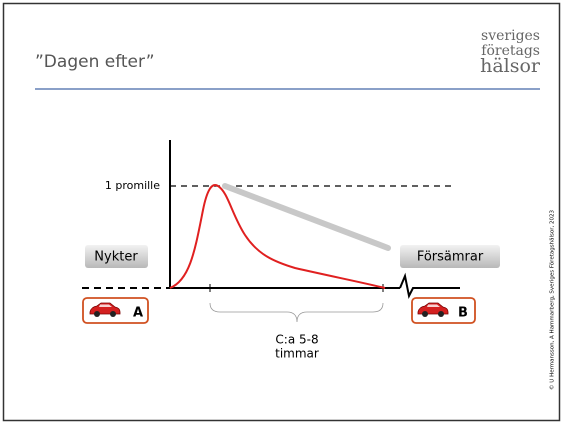 This screenshot has height=424, width=563. Describe the element at coordinates (306, 217) in the screenshot. I see `decline-line` at that location.